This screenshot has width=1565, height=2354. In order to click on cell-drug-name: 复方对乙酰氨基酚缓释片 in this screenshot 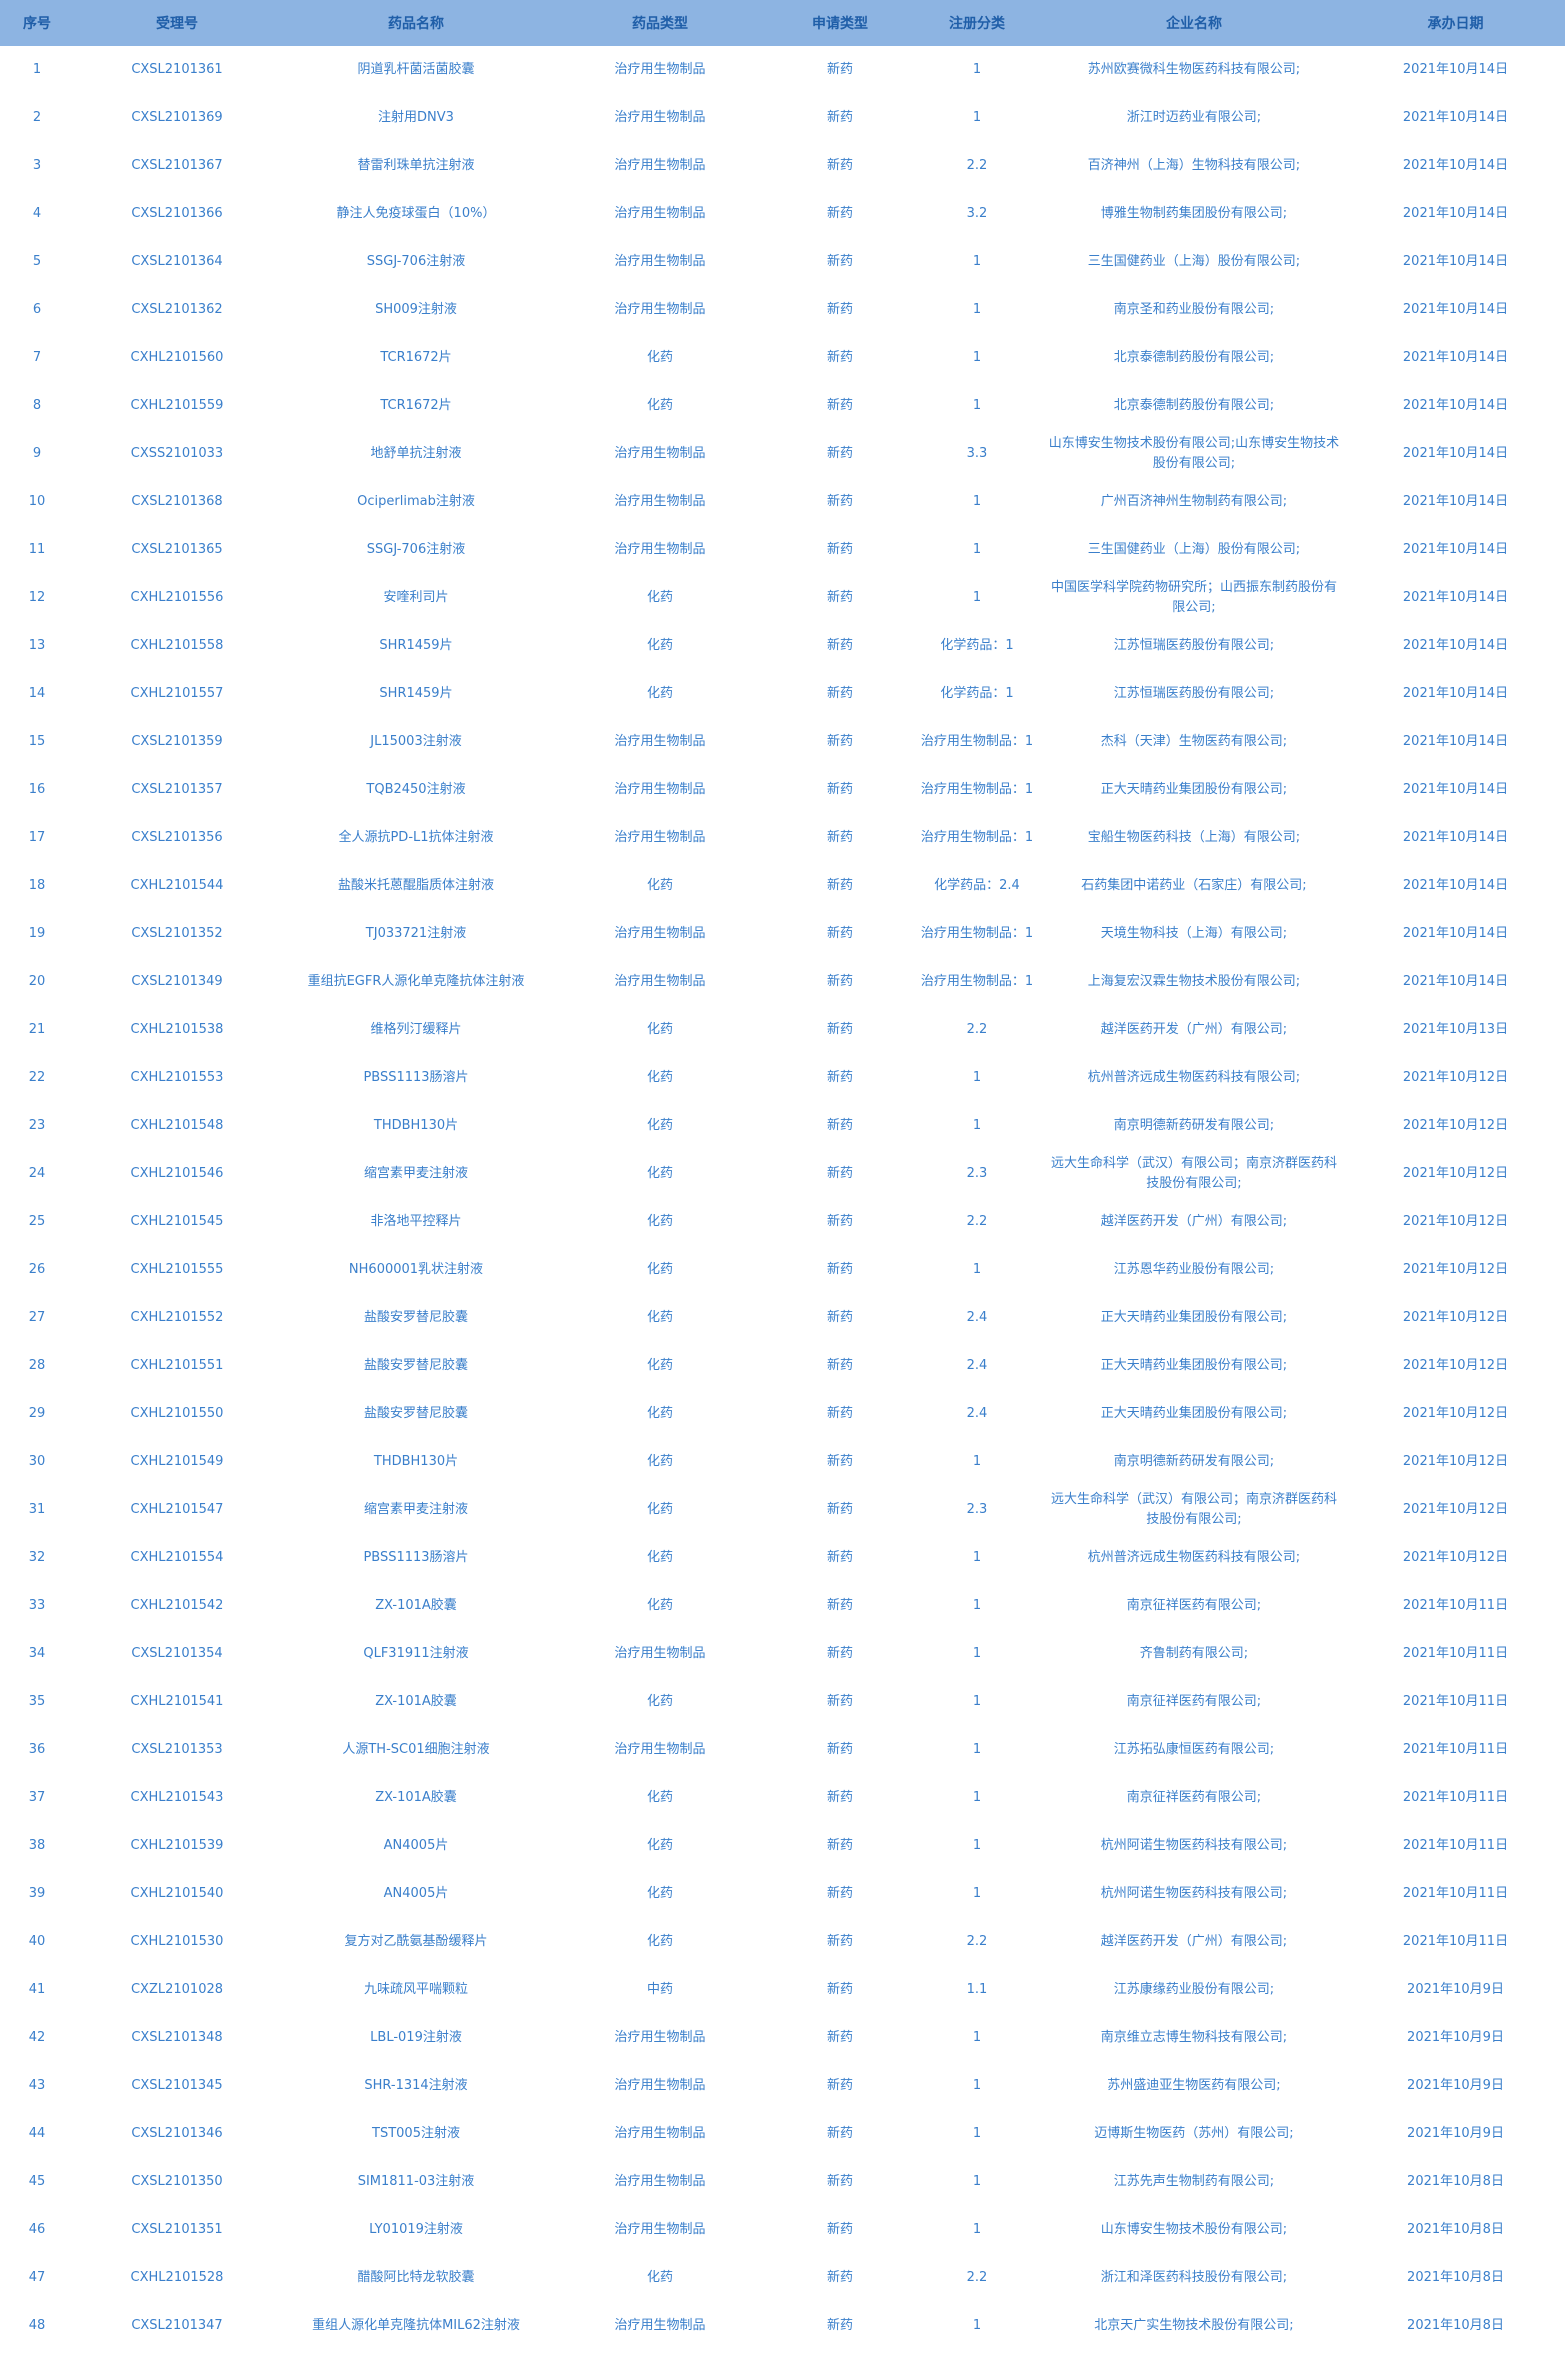, I will do `click(416, 1941)`.